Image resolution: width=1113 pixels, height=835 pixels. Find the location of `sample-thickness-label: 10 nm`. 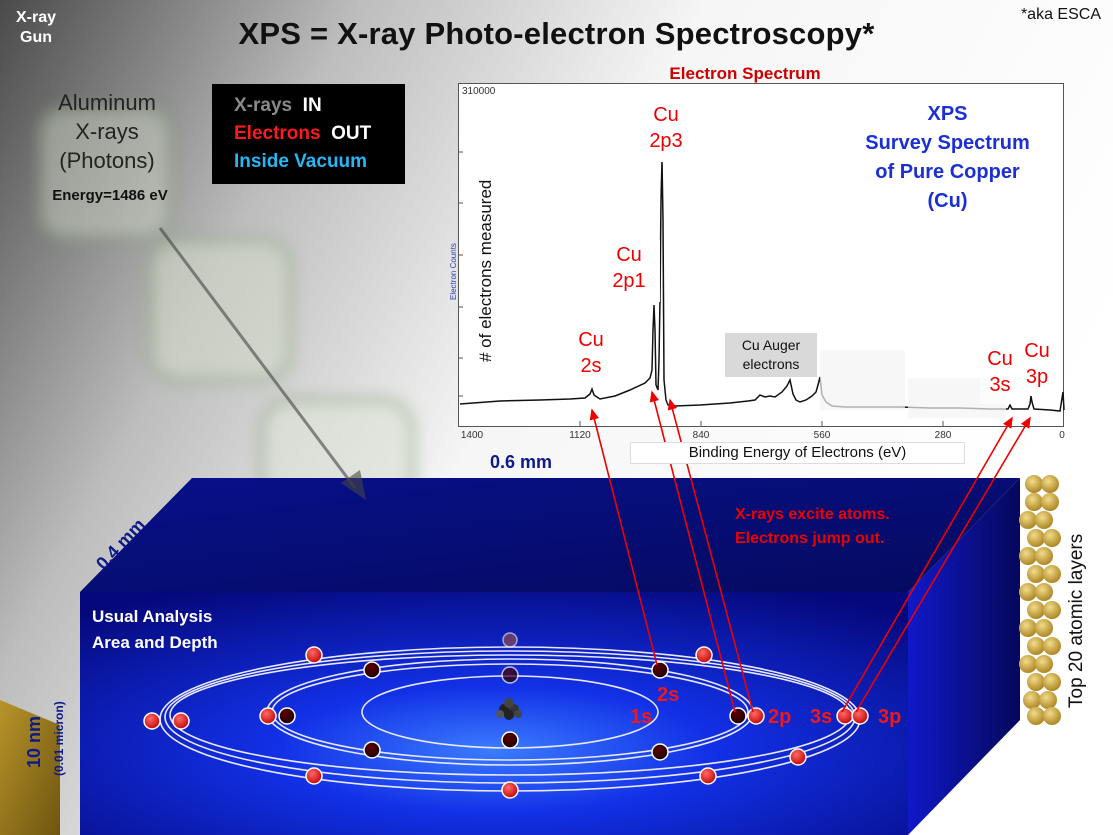

sample-thickness-label: 10 nm is located at coordinates (34, 741).